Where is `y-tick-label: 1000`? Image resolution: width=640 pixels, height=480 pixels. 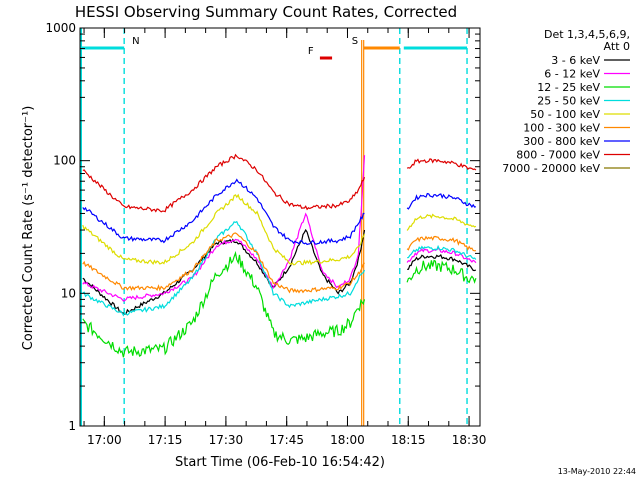
y-tick-label: 1000 is located at coordinates (60, 28).